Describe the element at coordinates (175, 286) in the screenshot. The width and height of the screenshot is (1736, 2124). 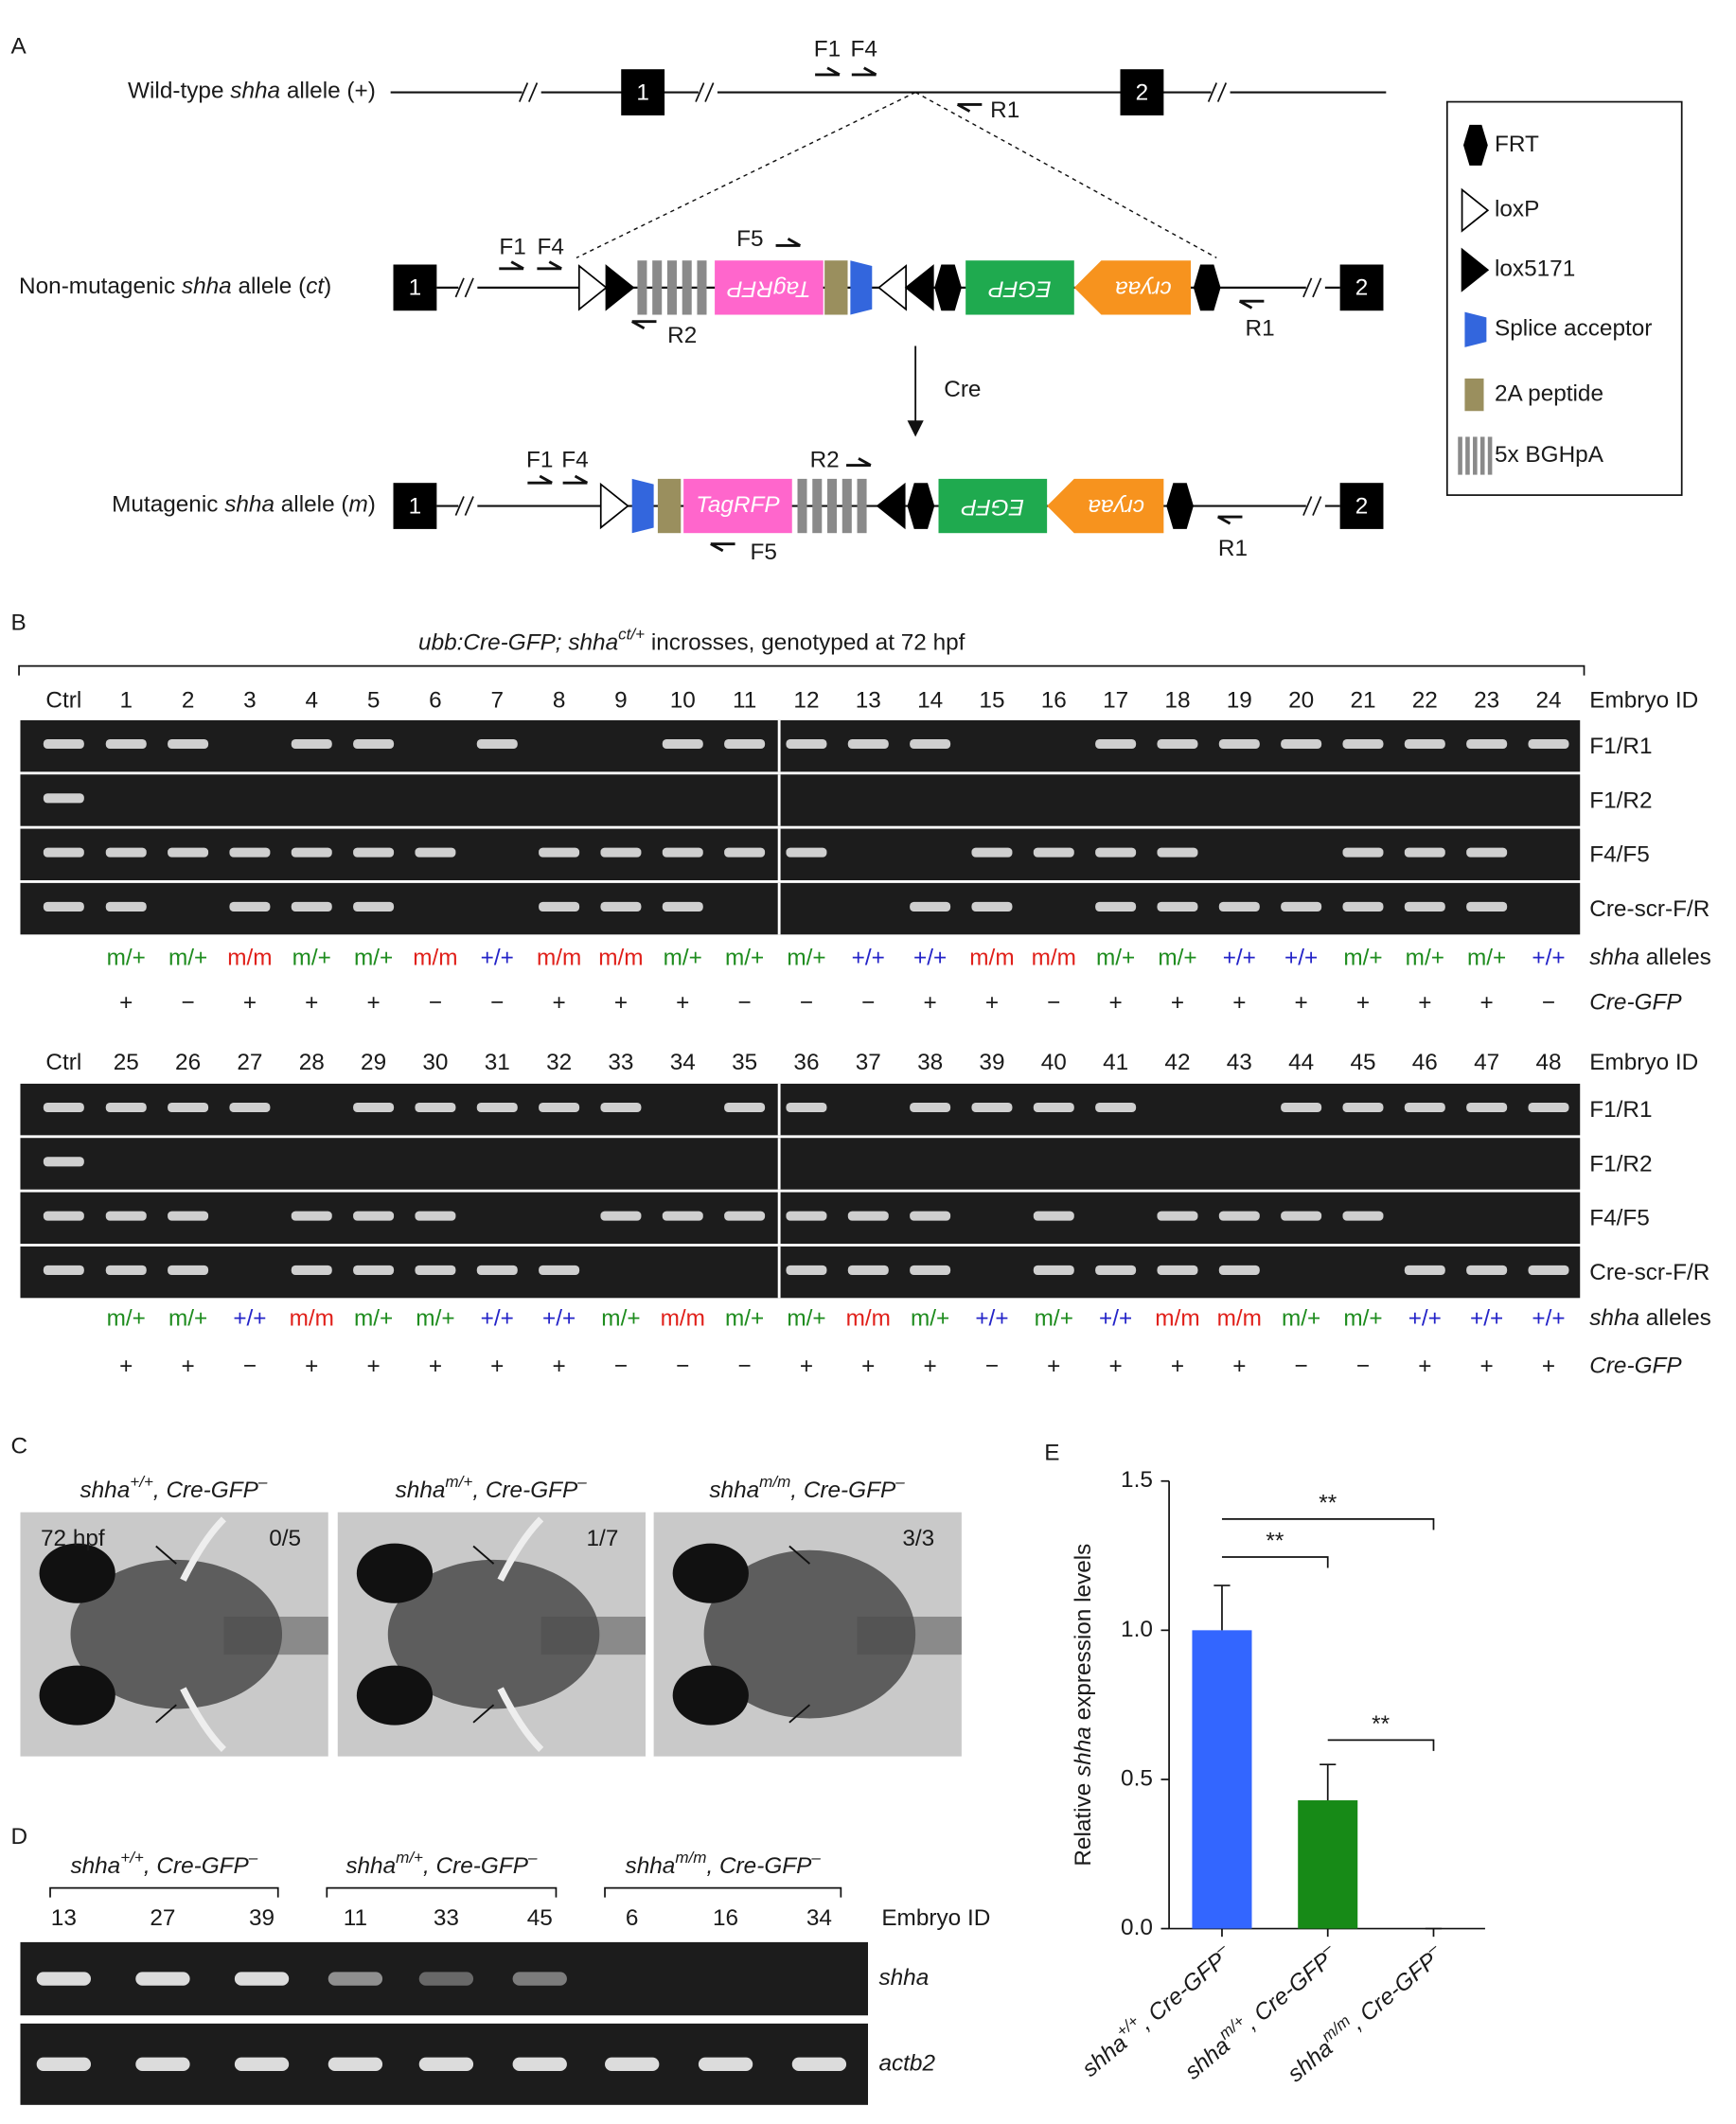
I see `allele-label: Non-mutagenic shha allele (ct)` at that location.